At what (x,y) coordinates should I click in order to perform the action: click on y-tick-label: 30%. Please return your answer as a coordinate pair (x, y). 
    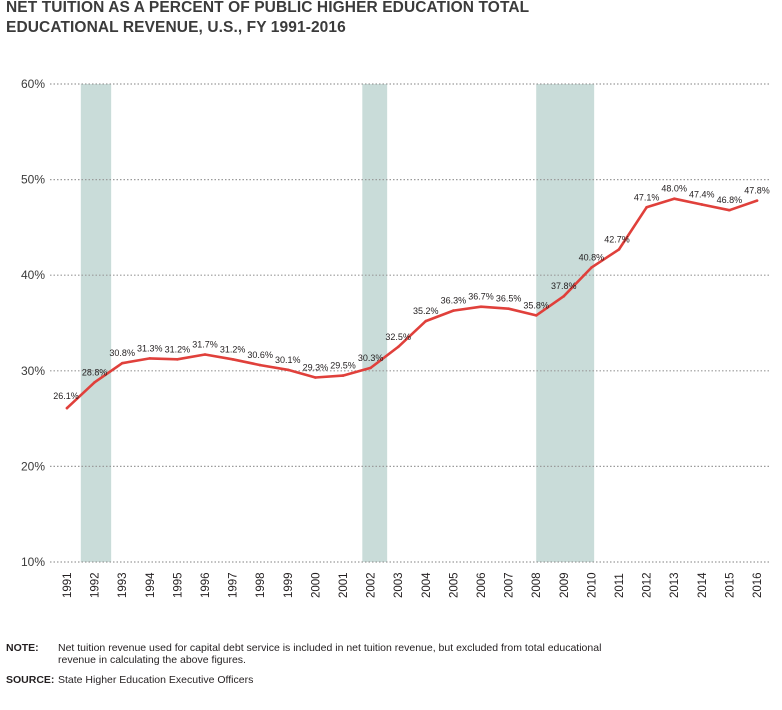
    Looking at the image, I should click on (33, 371).